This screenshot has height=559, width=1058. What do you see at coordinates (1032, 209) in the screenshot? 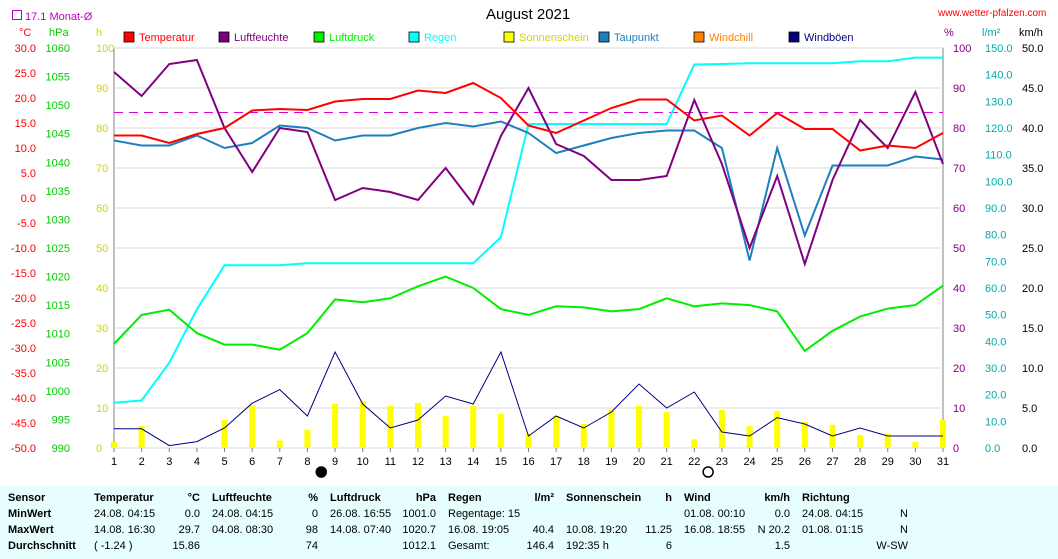
I see `wind-tick-label: 30.0` at bounding box center [1032, 209].